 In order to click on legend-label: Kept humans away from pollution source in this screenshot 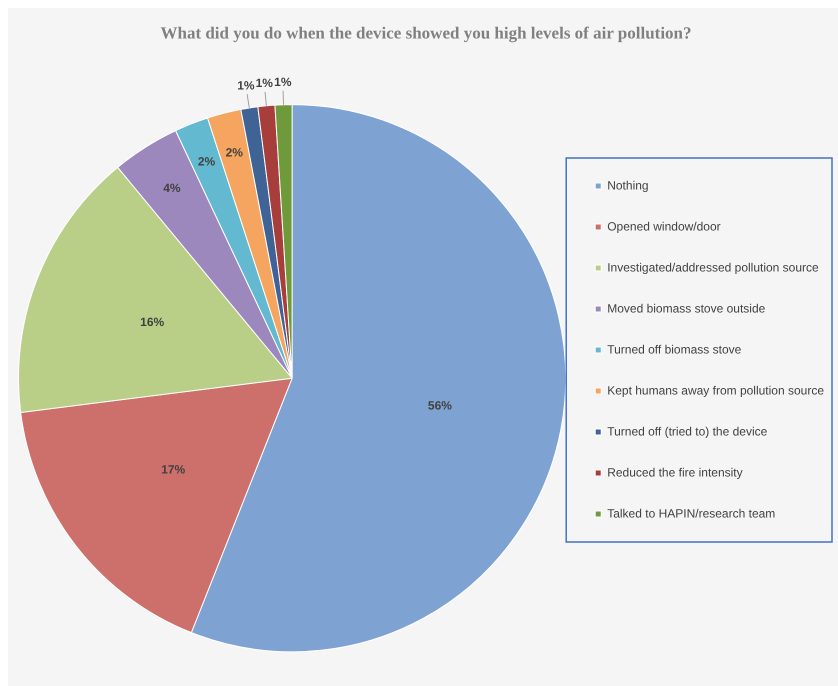, I will do `click(715, 390)`.